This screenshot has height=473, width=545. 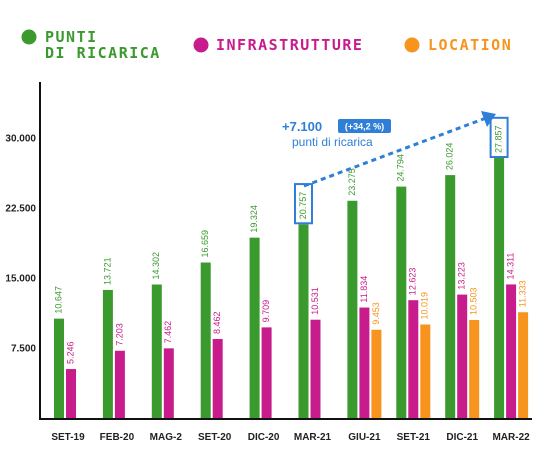 I want to click on data-label: 7.203, so click(x=119, y=334).